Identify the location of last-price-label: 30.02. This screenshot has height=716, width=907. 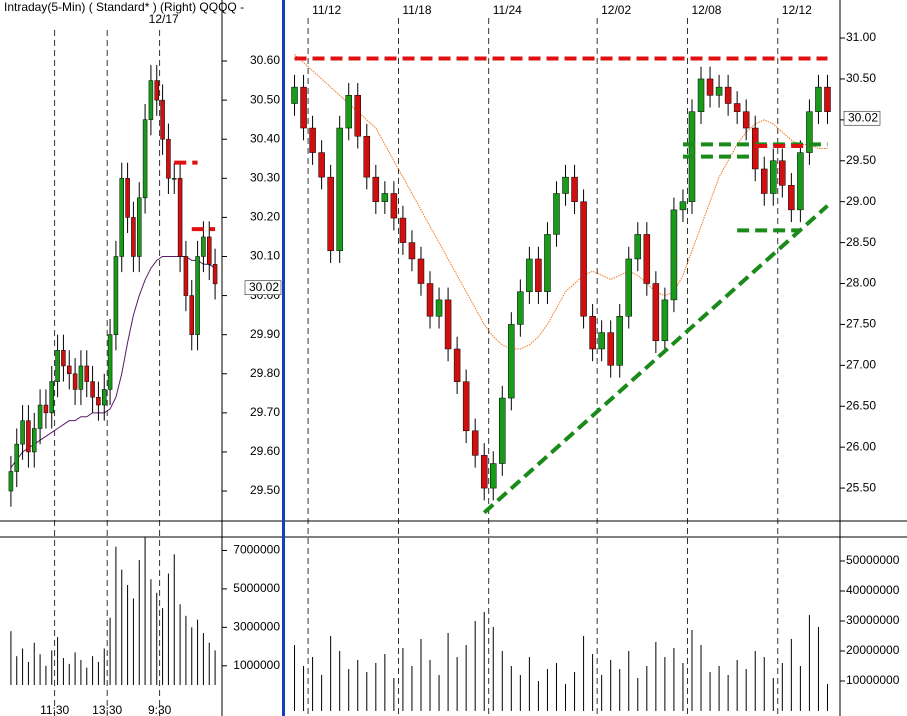
(863, 117).